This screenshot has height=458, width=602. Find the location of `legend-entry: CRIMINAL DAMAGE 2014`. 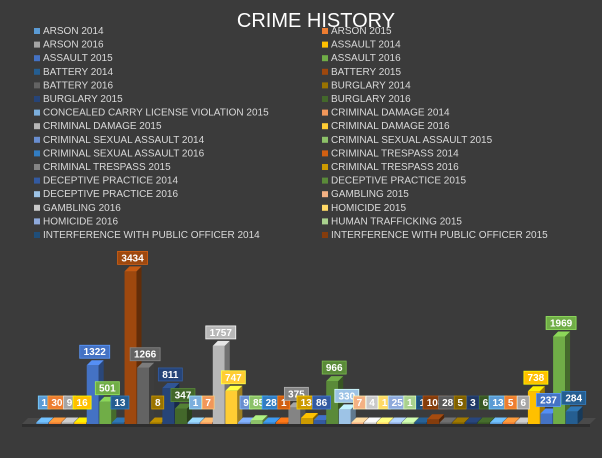

legend-entry: CRIMINAL DAMAGE 2014 is located at coordinates (390, 113).